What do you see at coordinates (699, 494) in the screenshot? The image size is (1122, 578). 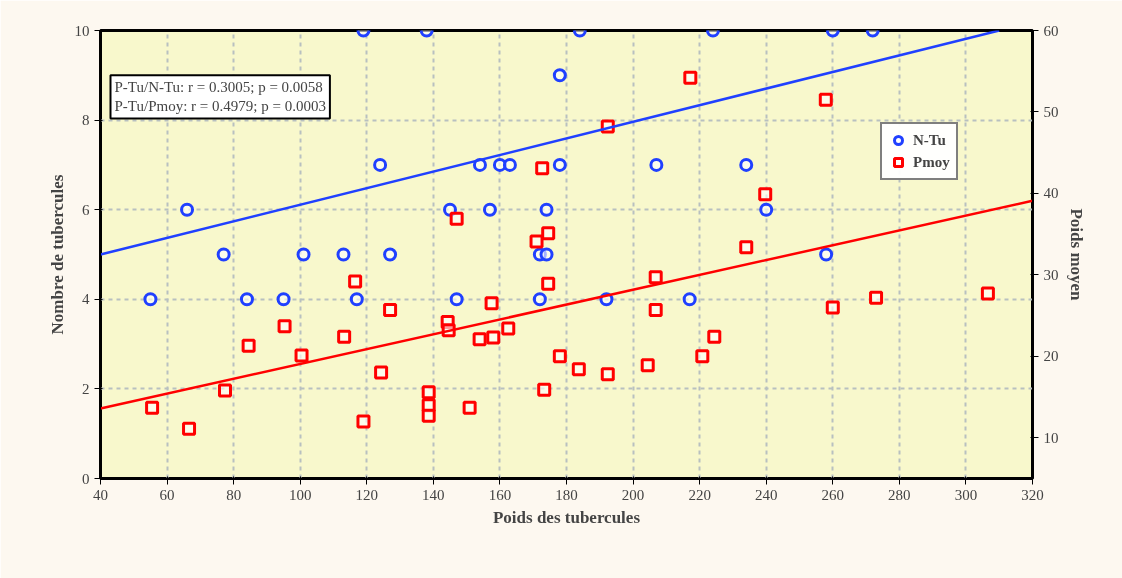 I see `x-tick-label: 220` at bounding box center [699, 494].